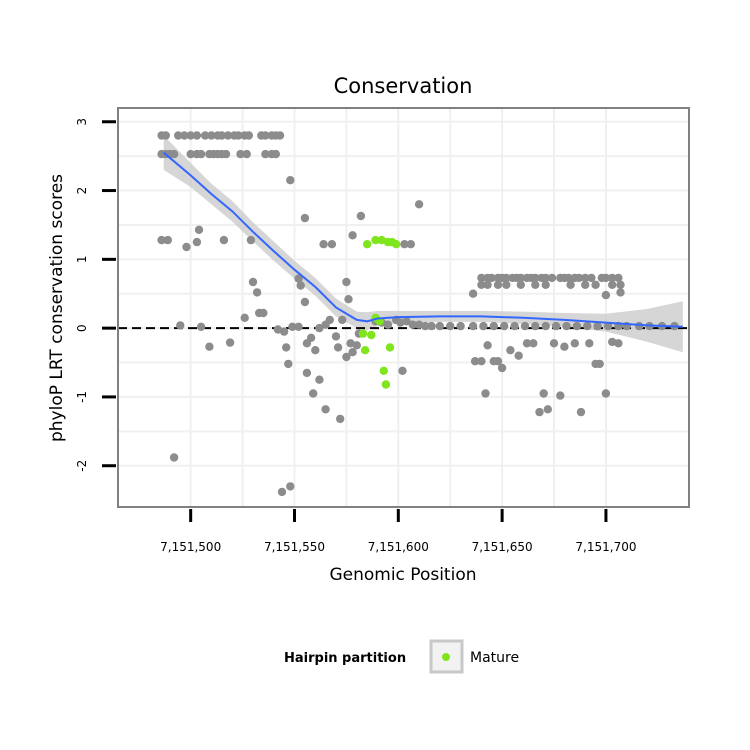 The image size is (750, 750). Describe the element at coordinates (605, 547) in the screenshot. I see `x-tick-label: 7,151,700` at that location.